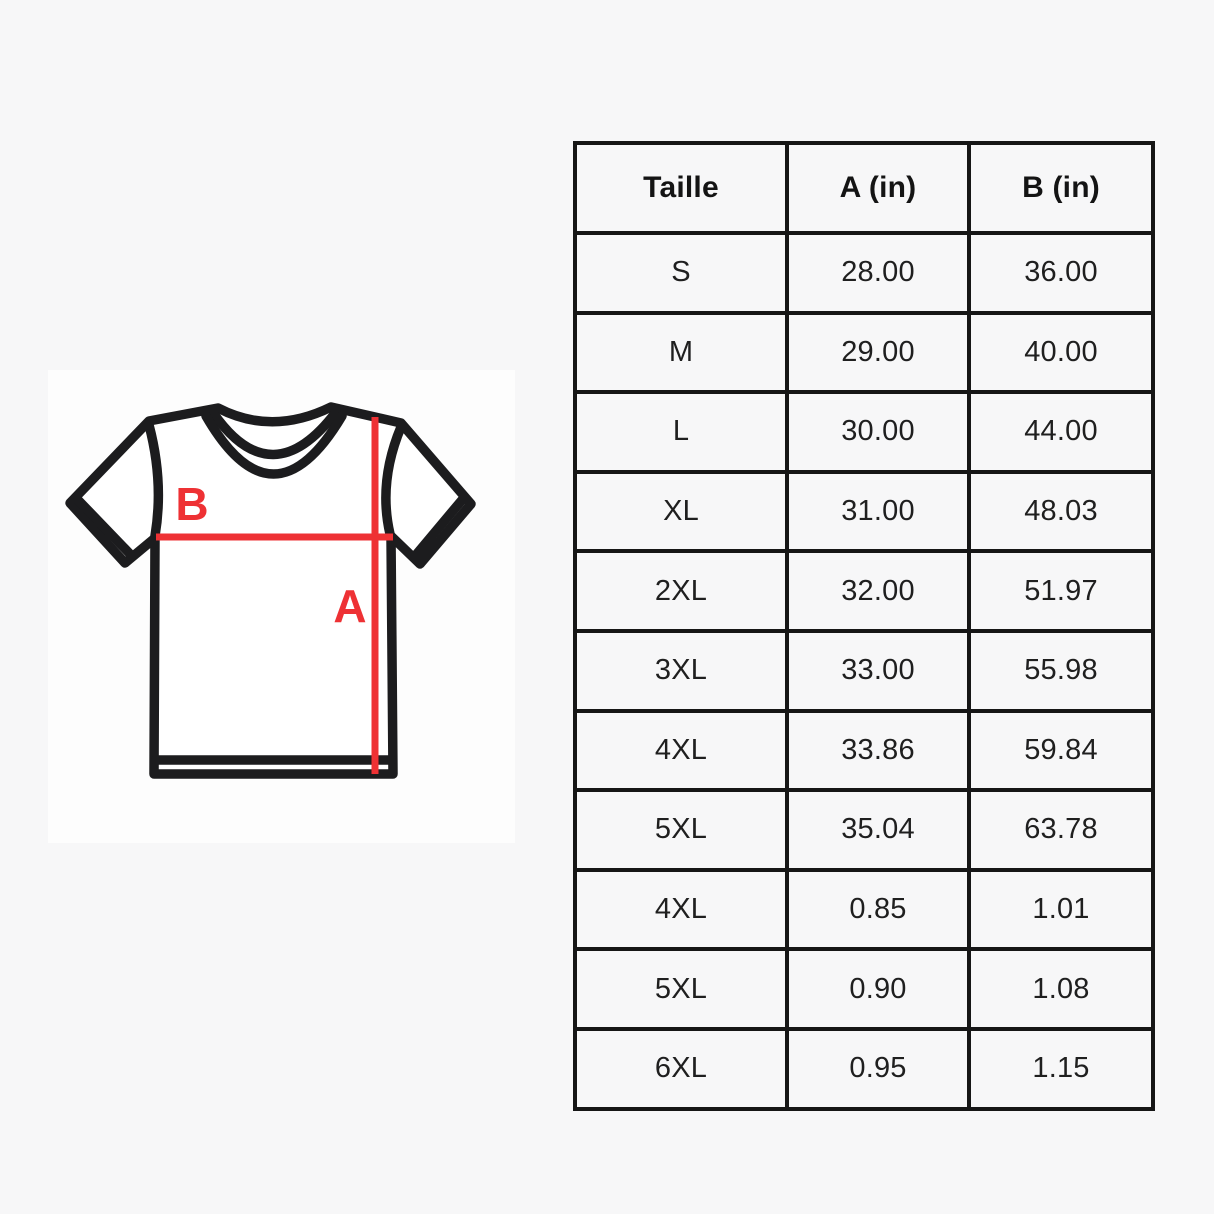  What do you see at coordinates (1061, 432) in the screenshot?
I see `b-value-cell: 44.00` at bounding box center [1061, 432].